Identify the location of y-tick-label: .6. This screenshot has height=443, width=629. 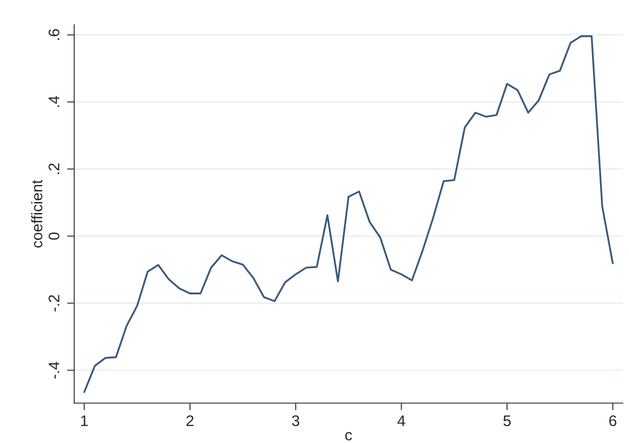
(54, 34).